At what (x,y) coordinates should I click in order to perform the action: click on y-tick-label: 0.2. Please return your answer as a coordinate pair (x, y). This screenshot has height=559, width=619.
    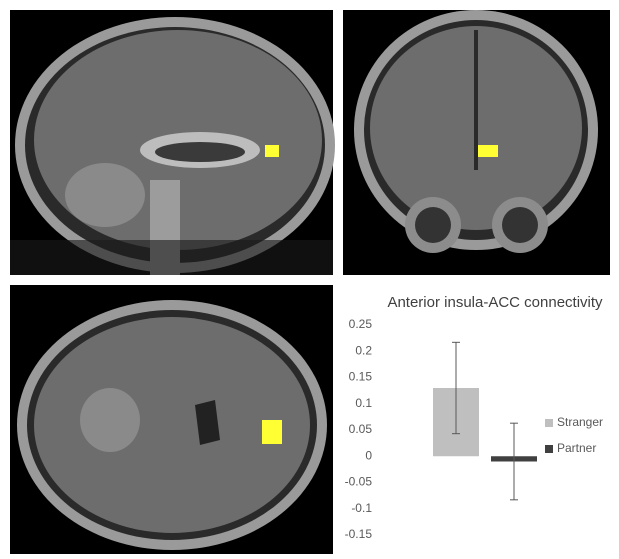
    Looking at the image, I should click on (363, 350).